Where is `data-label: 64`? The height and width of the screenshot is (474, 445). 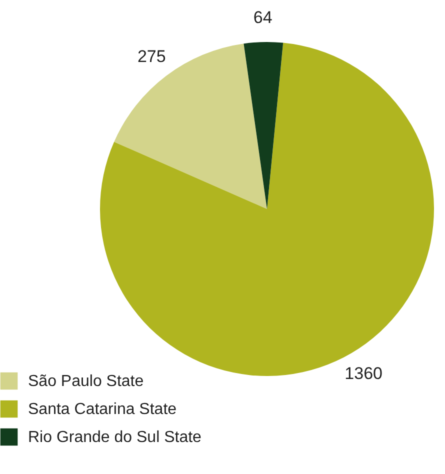
data-label: 64 is located at coordinates (262, 18).